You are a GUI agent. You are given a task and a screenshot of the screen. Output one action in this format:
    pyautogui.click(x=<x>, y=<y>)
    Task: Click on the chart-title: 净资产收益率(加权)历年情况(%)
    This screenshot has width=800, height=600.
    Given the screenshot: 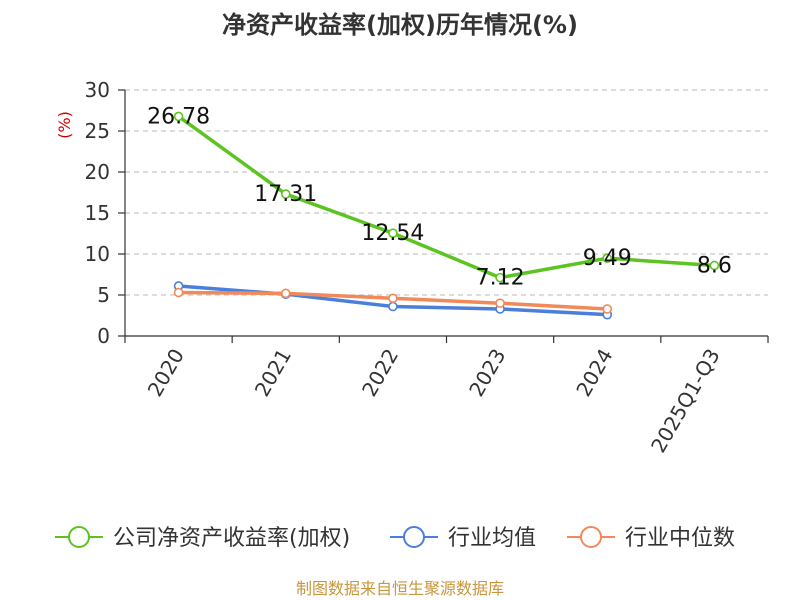 What is the action you would take?
    pyautogui.click(x=400, y=25)
    